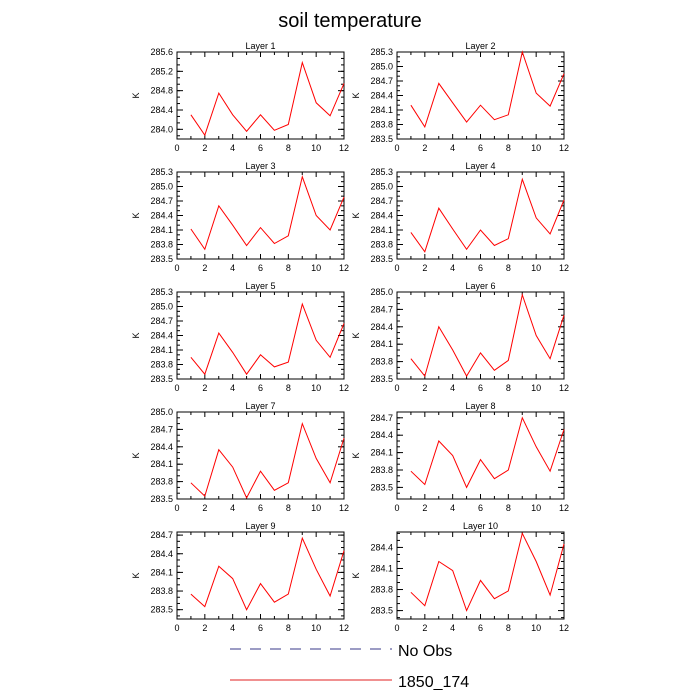  Describe the element at coordinates (161, 499) in the screenshot. I see `y-tick-label-layer-7: 283.5` at that location.